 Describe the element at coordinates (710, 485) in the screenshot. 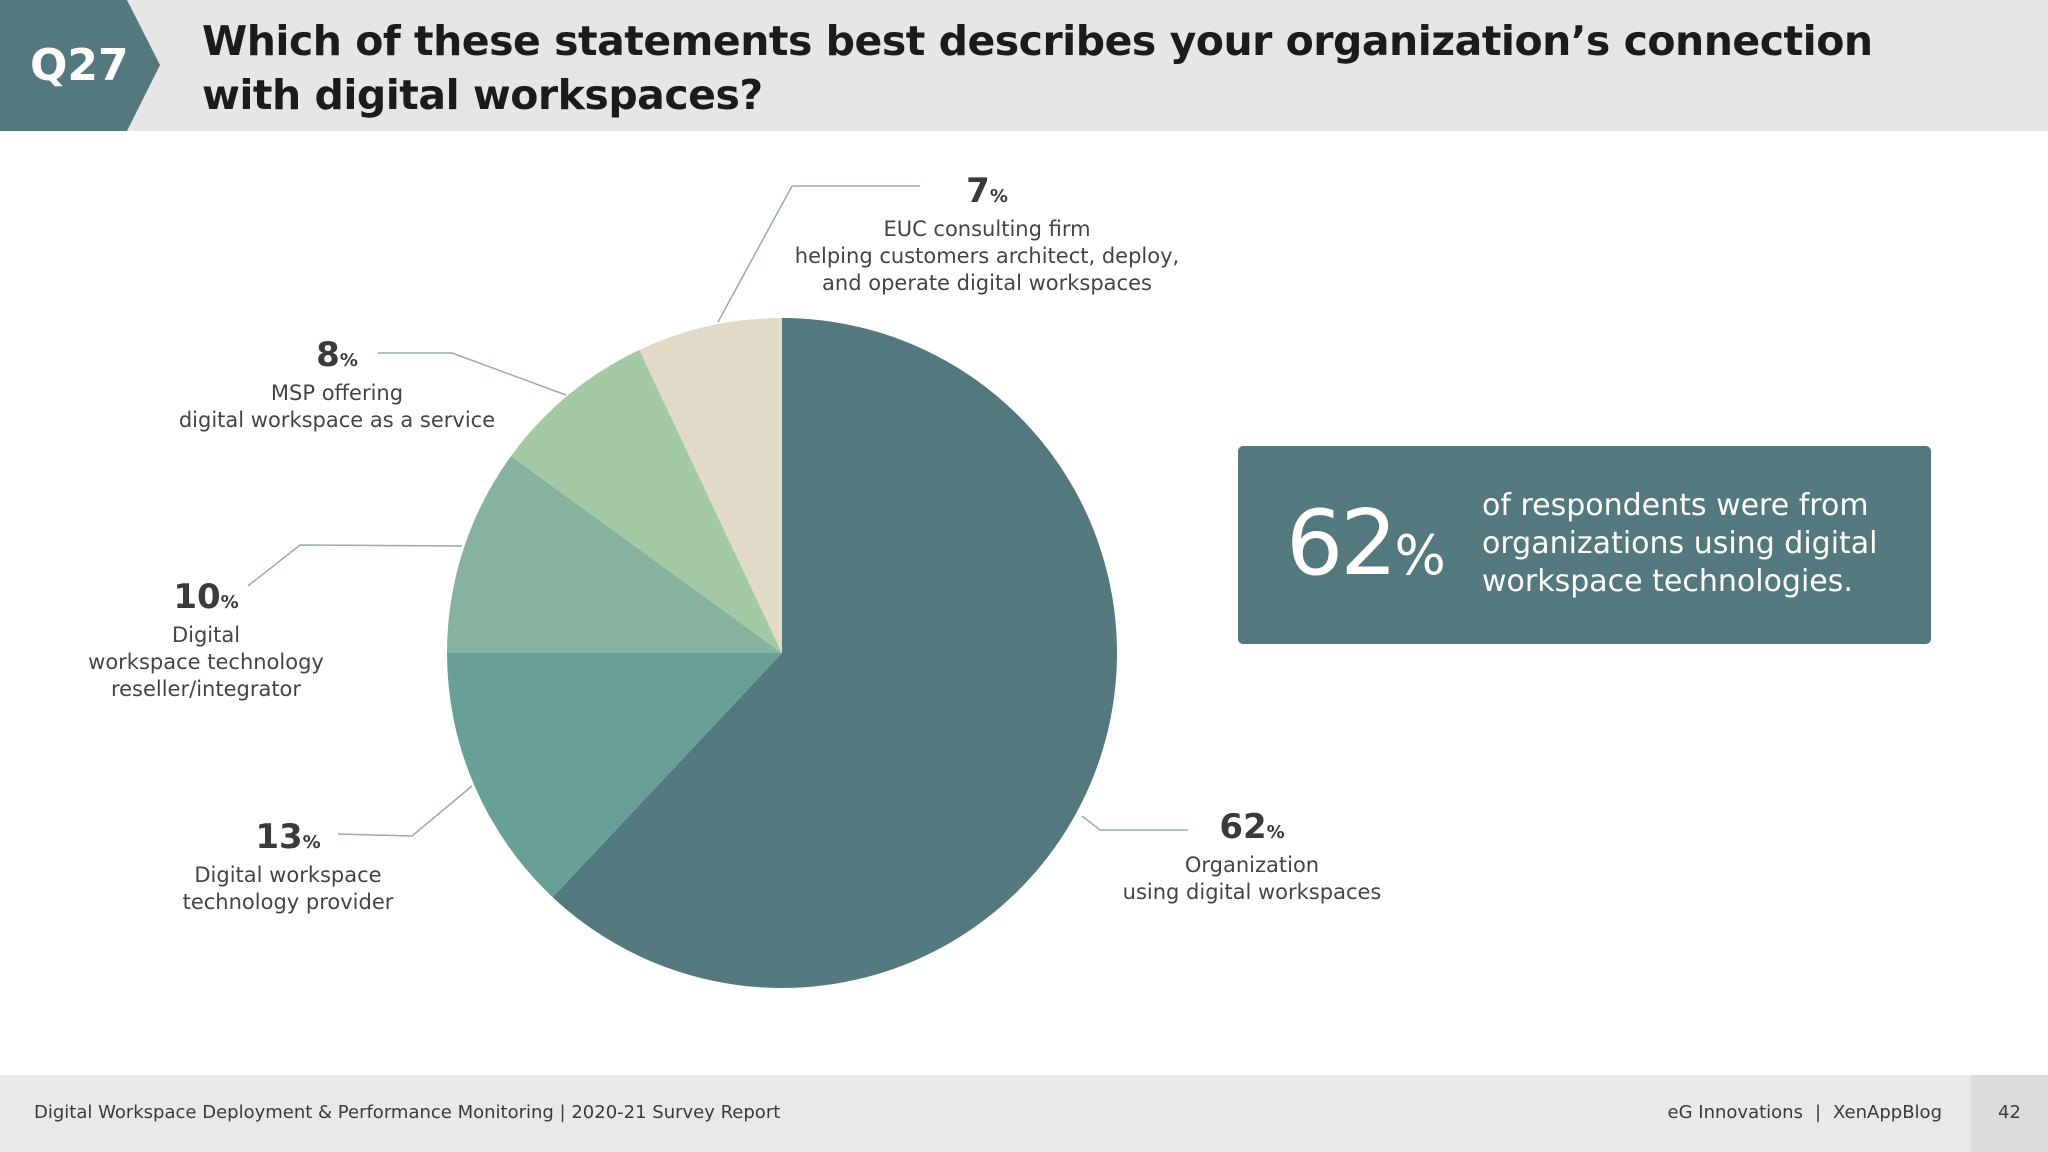

I see `pie-slice-euc` at that location.